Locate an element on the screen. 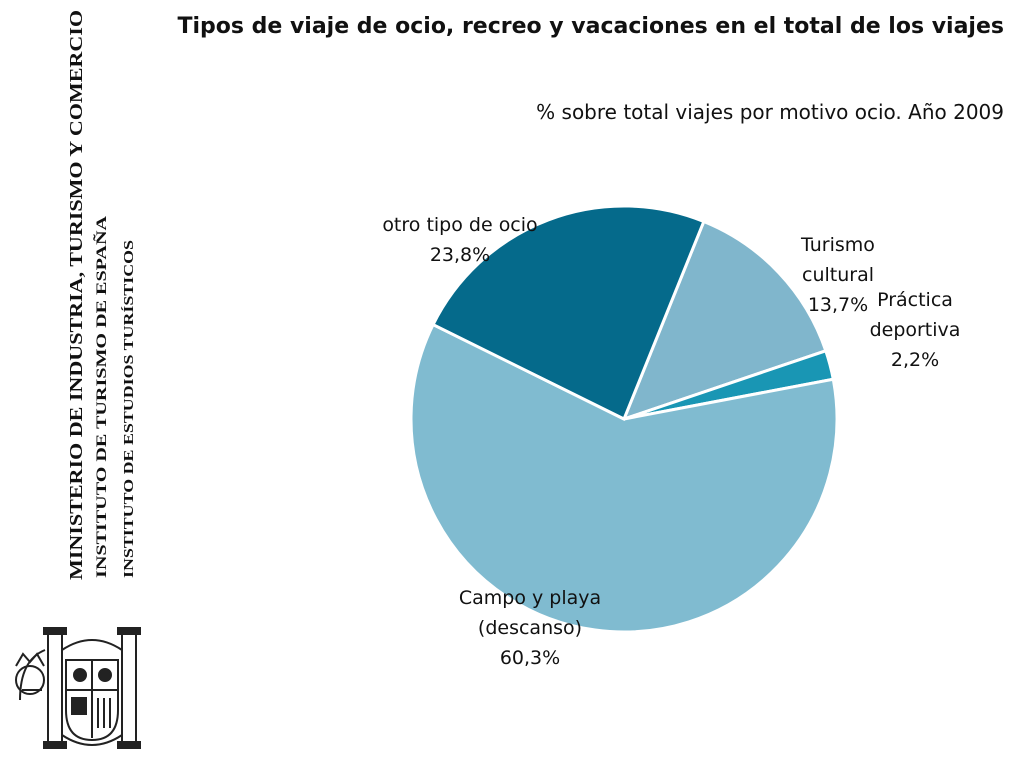 This screenshot has width=1024, height=768. slice-label: Campo y playa (descanso) 60,3% is located at coordinates (530, 628).